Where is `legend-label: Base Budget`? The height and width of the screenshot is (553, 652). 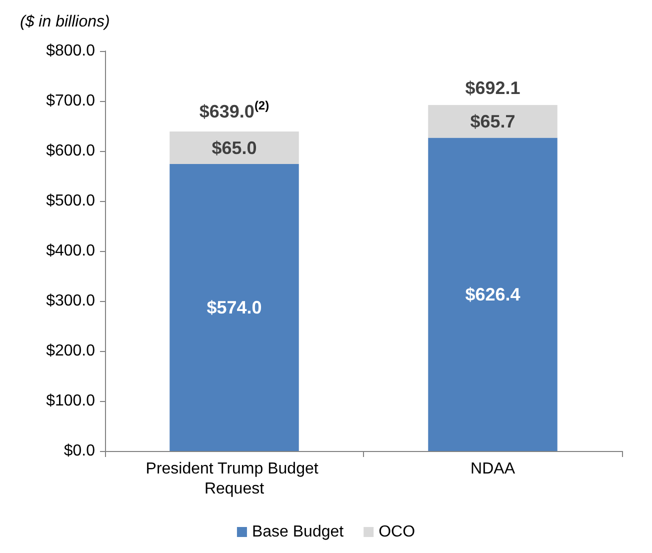
legend-label: Base Budget is located at coordinates (298, 532).